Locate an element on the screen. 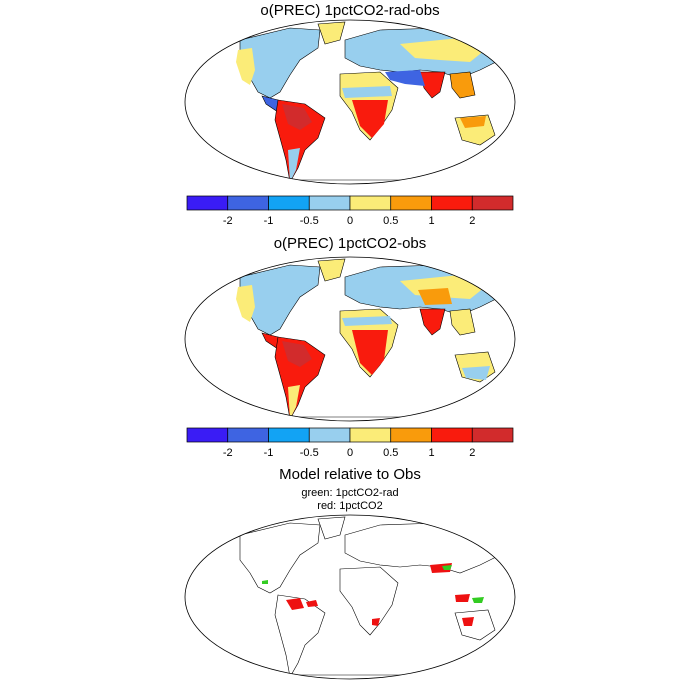 This screenshot has height=700, width=700. marker-red-seasia is located at coordinates (462, 598).